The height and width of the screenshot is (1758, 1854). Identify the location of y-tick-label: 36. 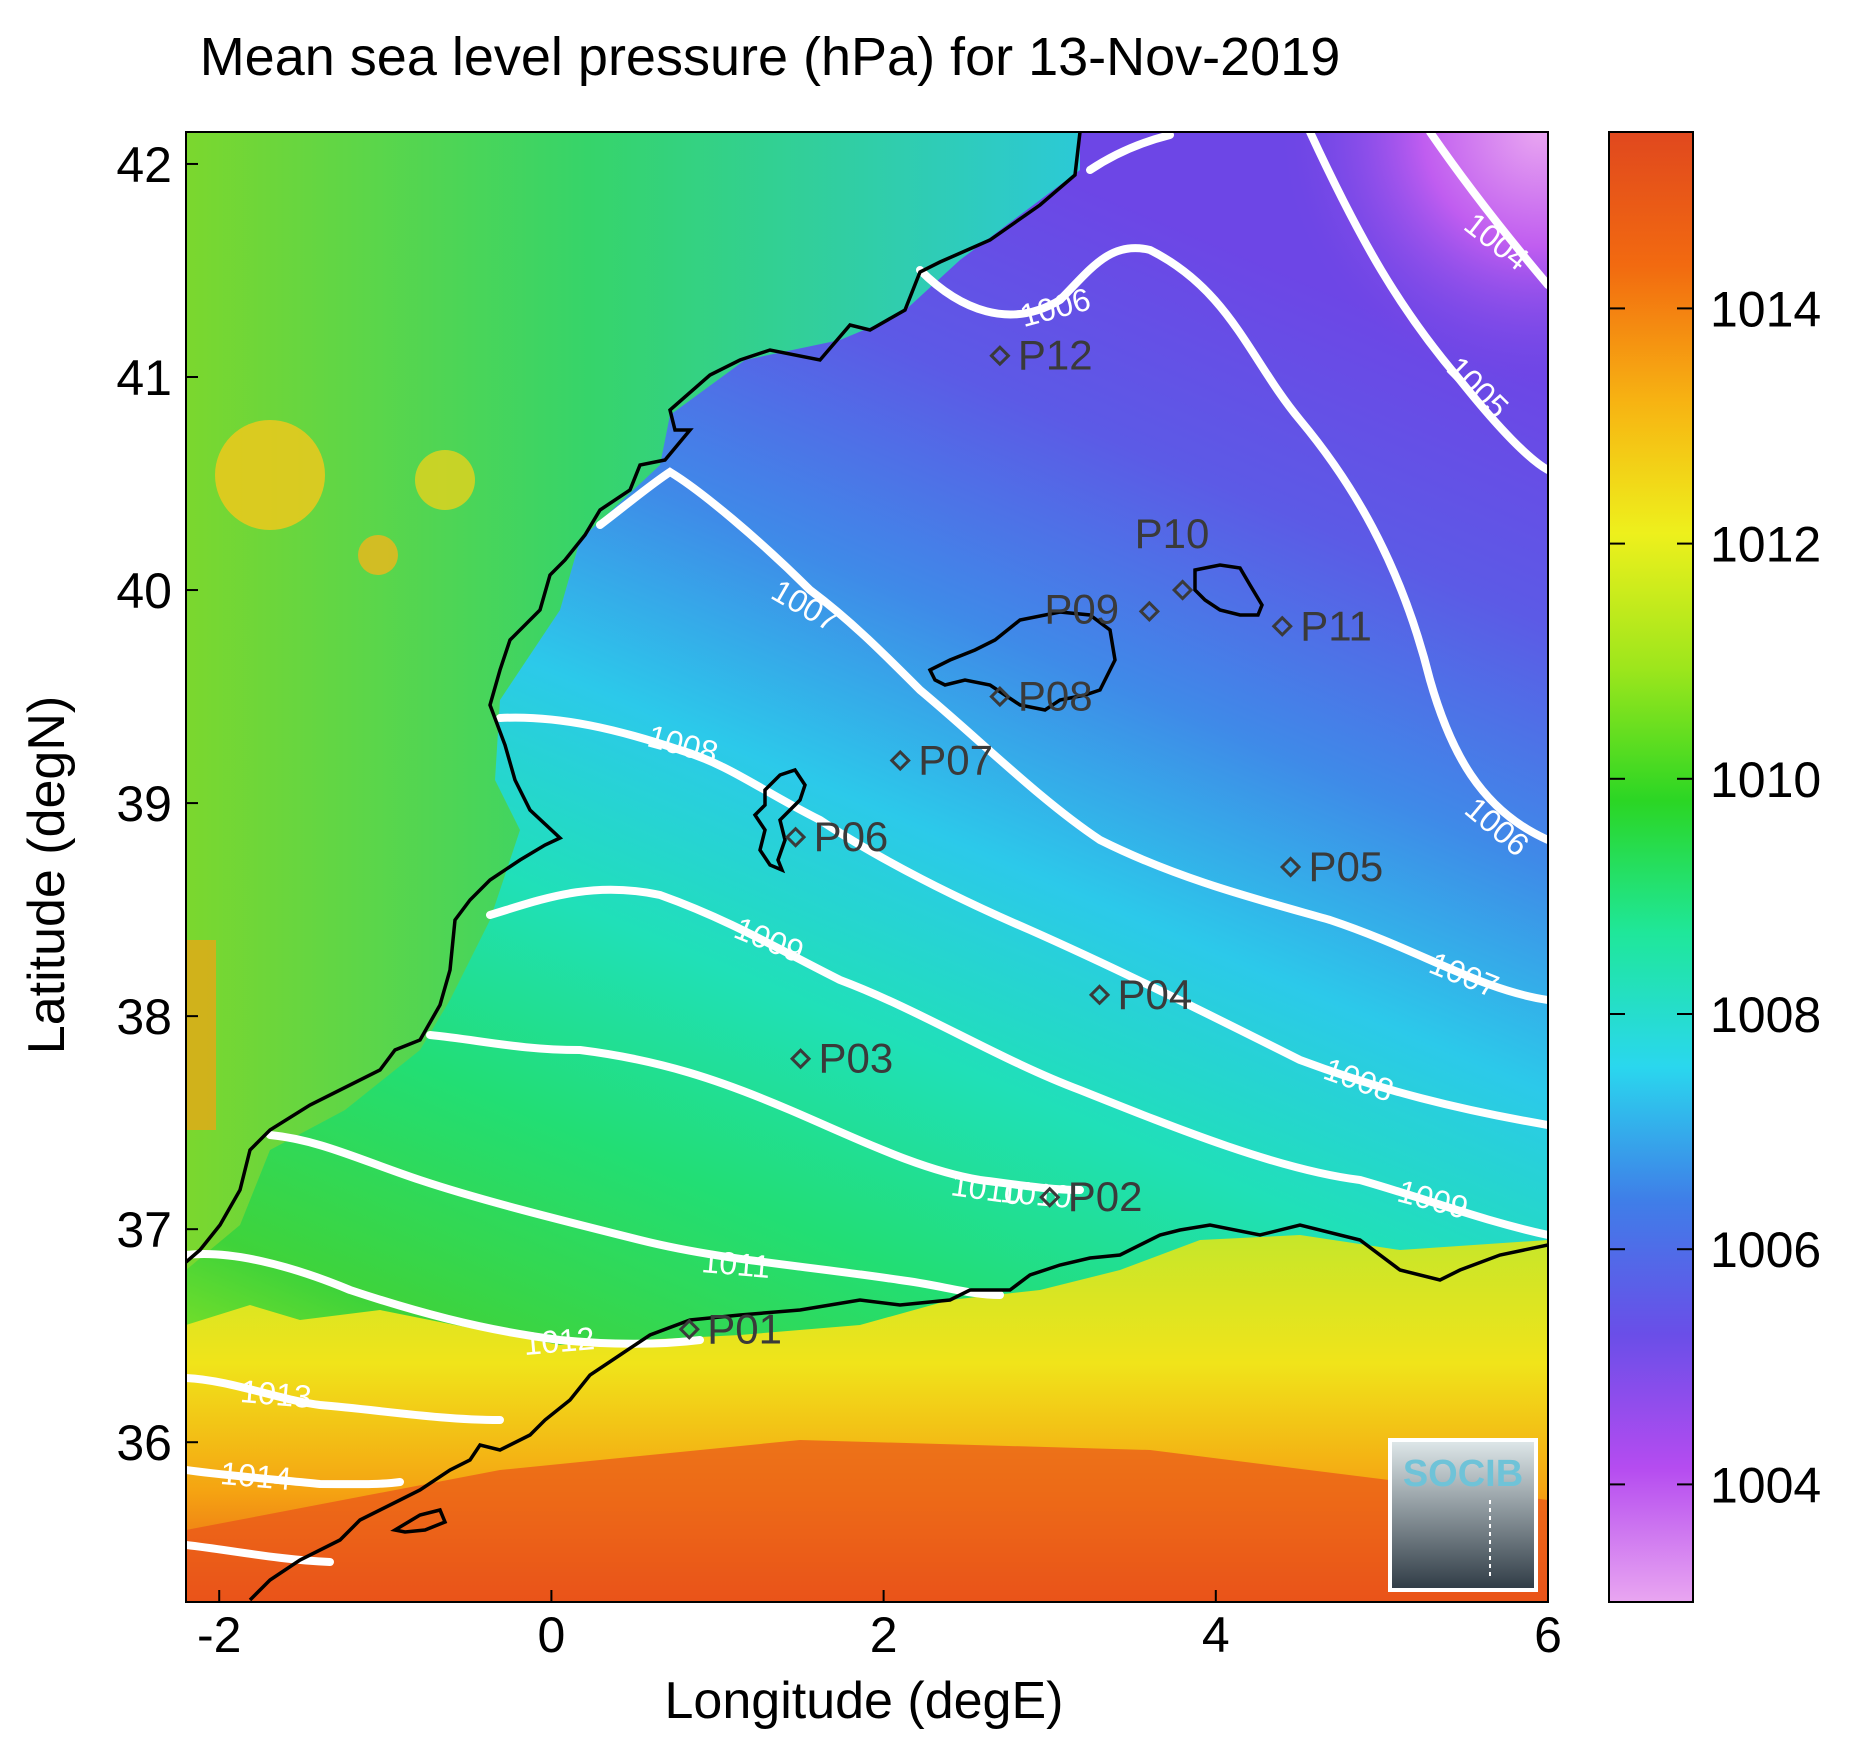
(144, 1443).